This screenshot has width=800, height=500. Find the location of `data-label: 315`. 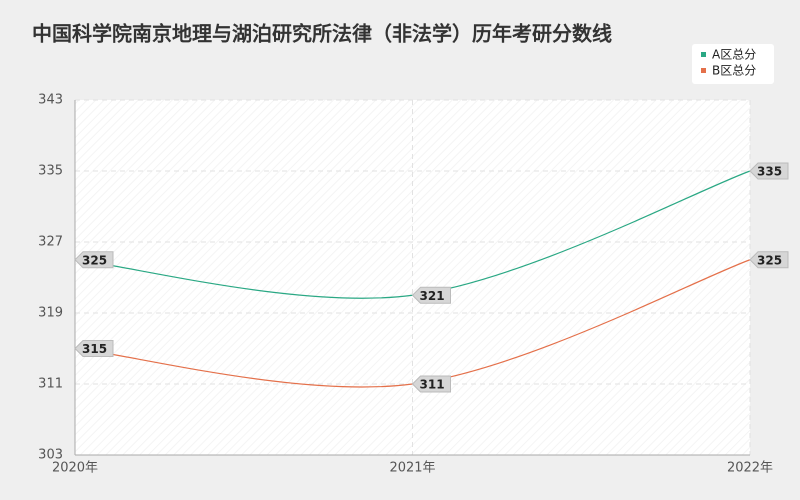

data-label: 315 is located at coordinates (94, 349).